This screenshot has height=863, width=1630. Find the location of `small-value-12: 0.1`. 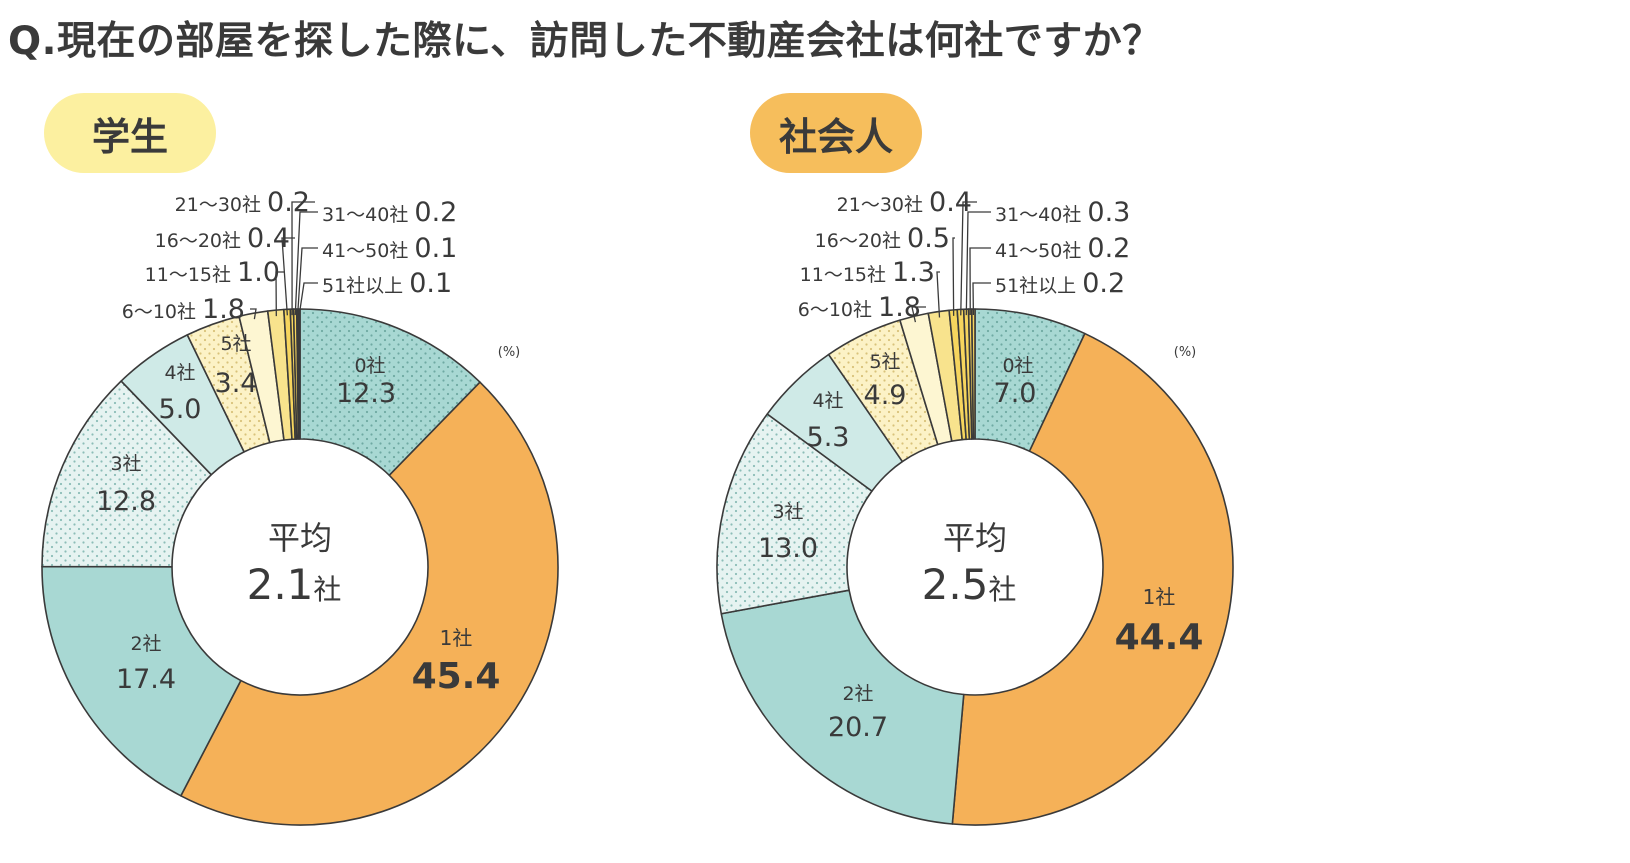

small-value-12: 0.1 is located at coordinates (430, 283).